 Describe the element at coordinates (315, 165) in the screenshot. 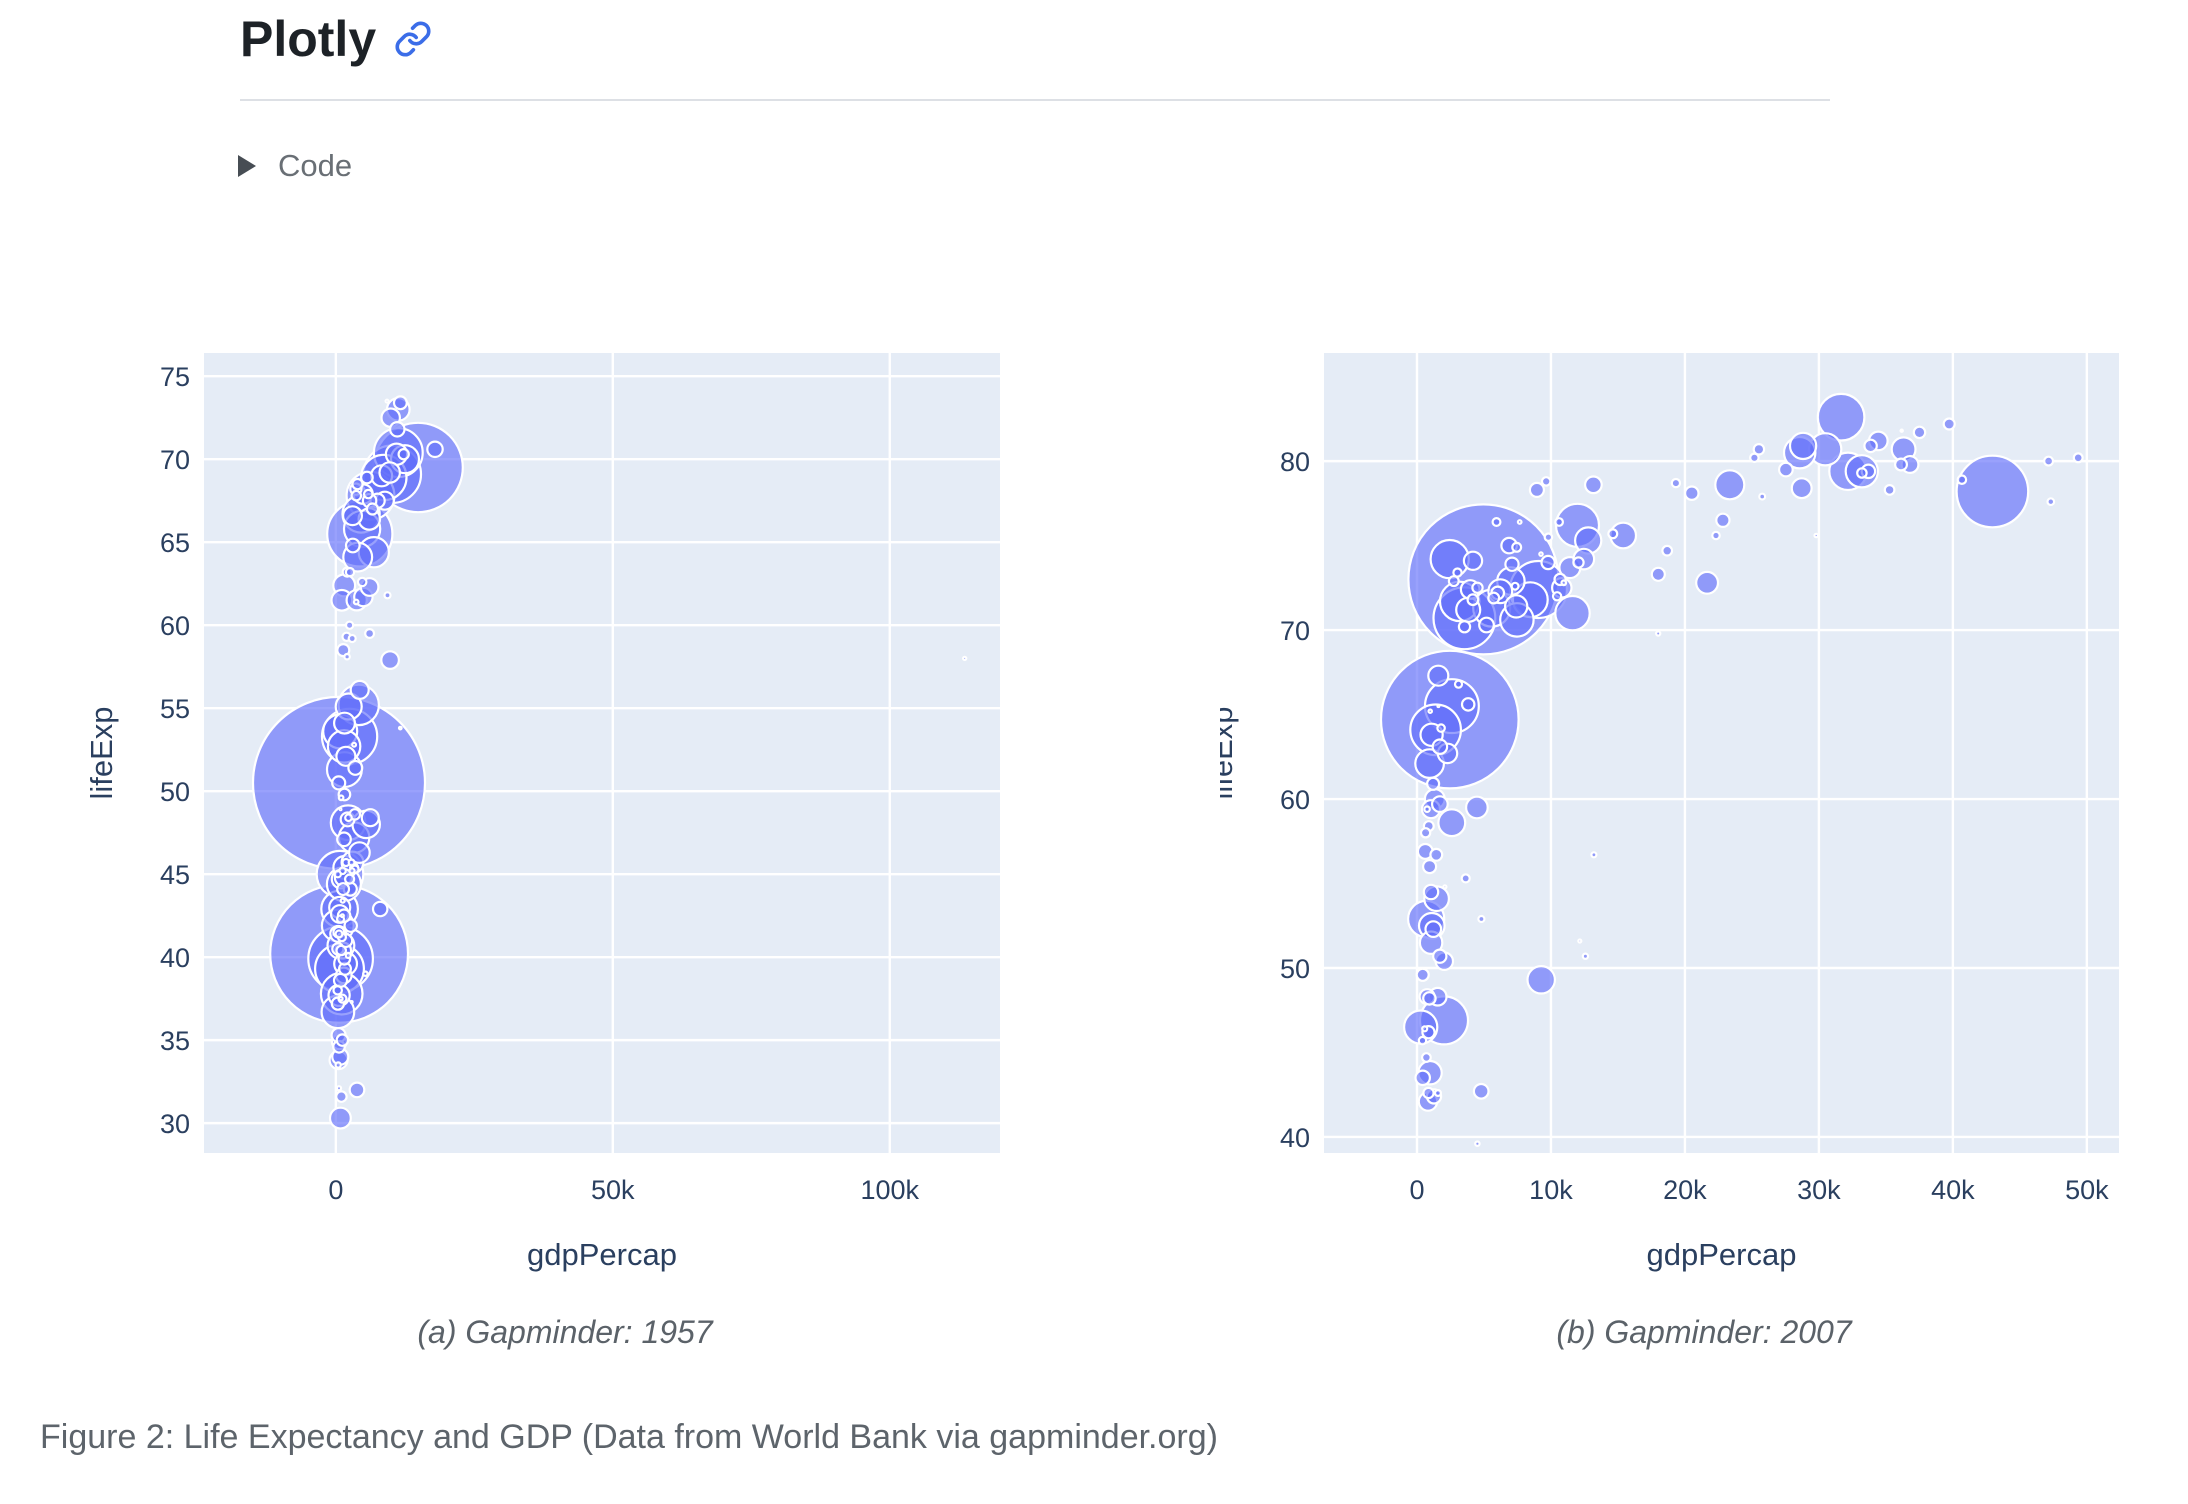

I see `code-disclosure-label: Code` at that location.